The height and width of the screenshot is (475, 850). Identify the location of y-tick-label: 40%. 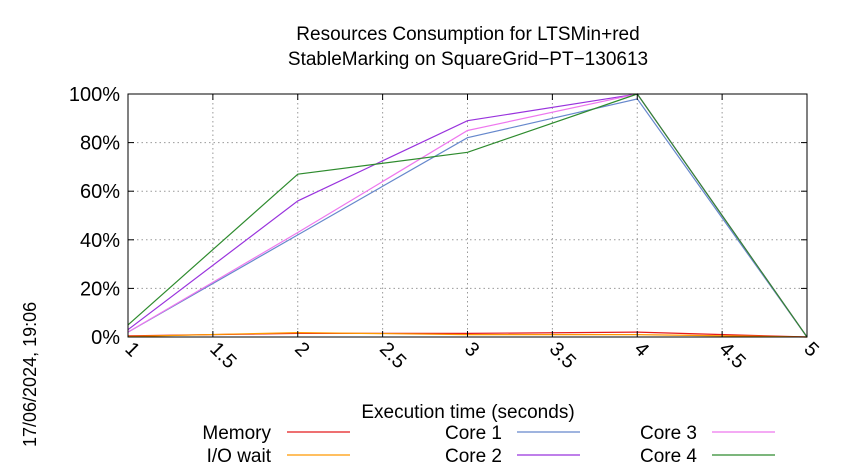
(100, 241).